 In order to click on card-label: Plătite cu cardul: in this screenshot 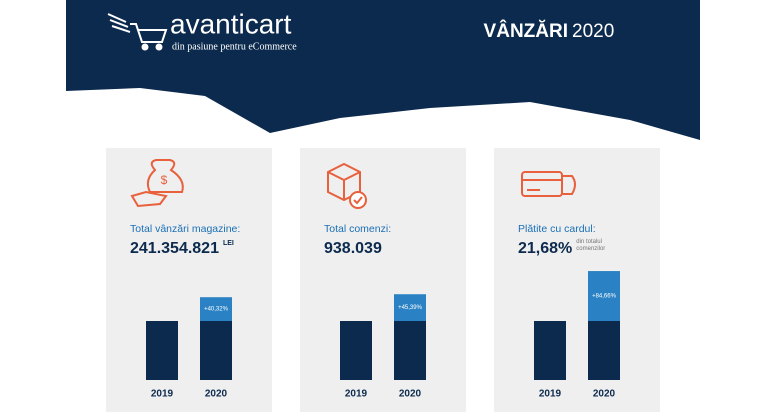, I will do `click(557, 229)`.